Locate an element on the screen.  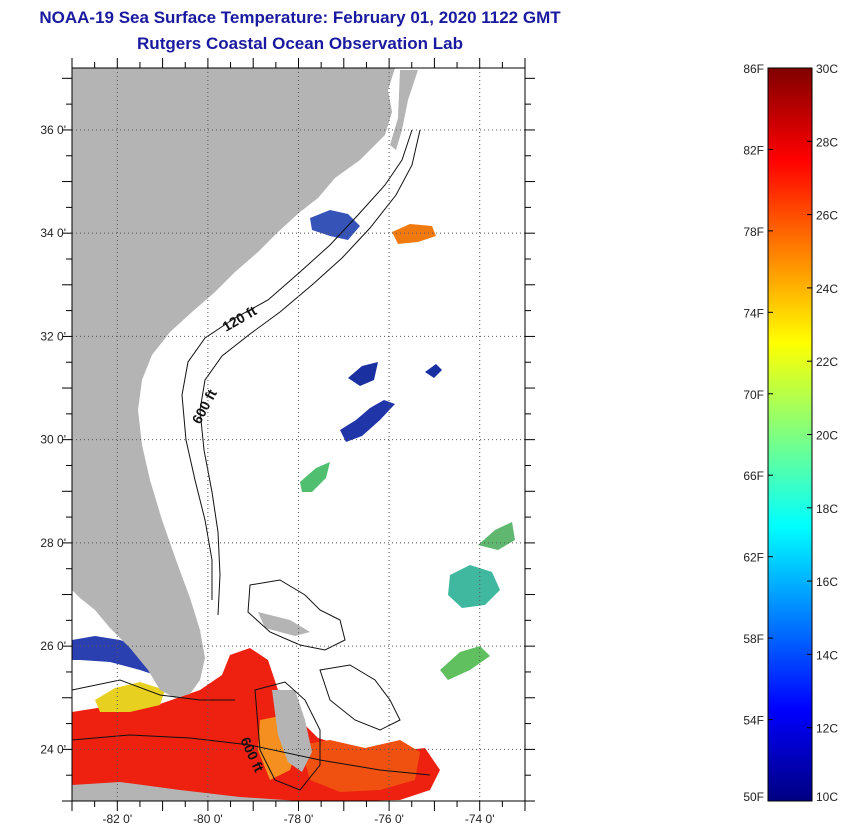
lon-tick-label: -74 0' is located at coordinates (480, 819).